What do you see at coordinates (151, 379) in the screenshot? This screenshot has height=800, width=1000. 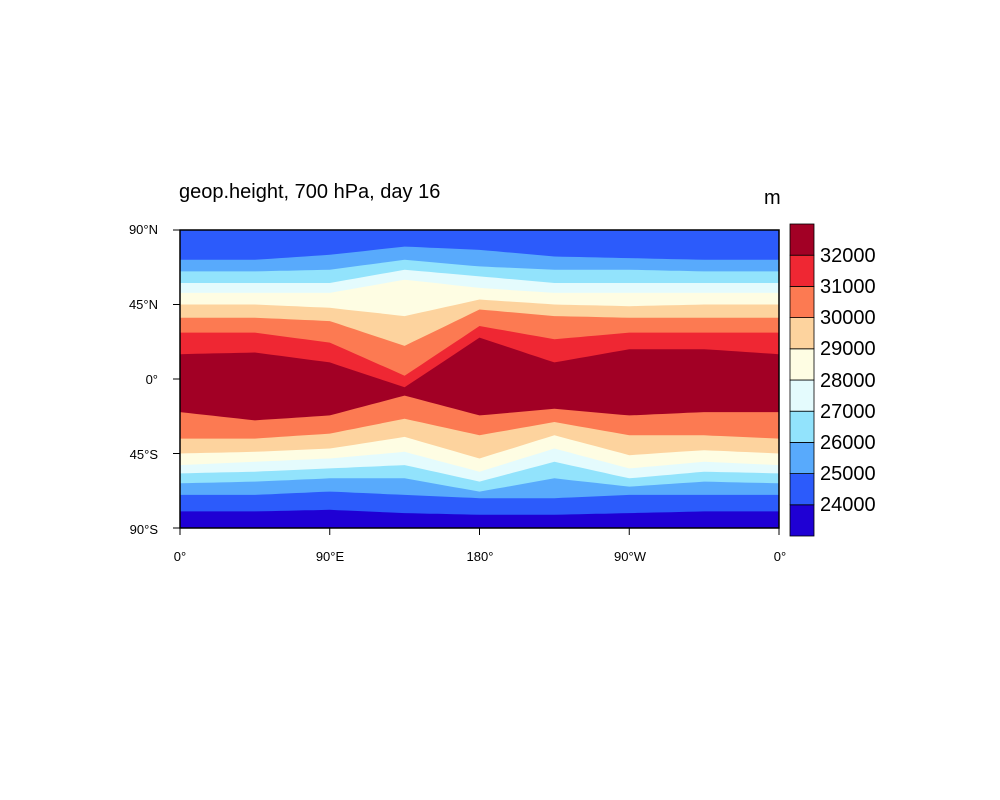 I see `lat-label-eq: 0°` at bounding box center [151, 379].